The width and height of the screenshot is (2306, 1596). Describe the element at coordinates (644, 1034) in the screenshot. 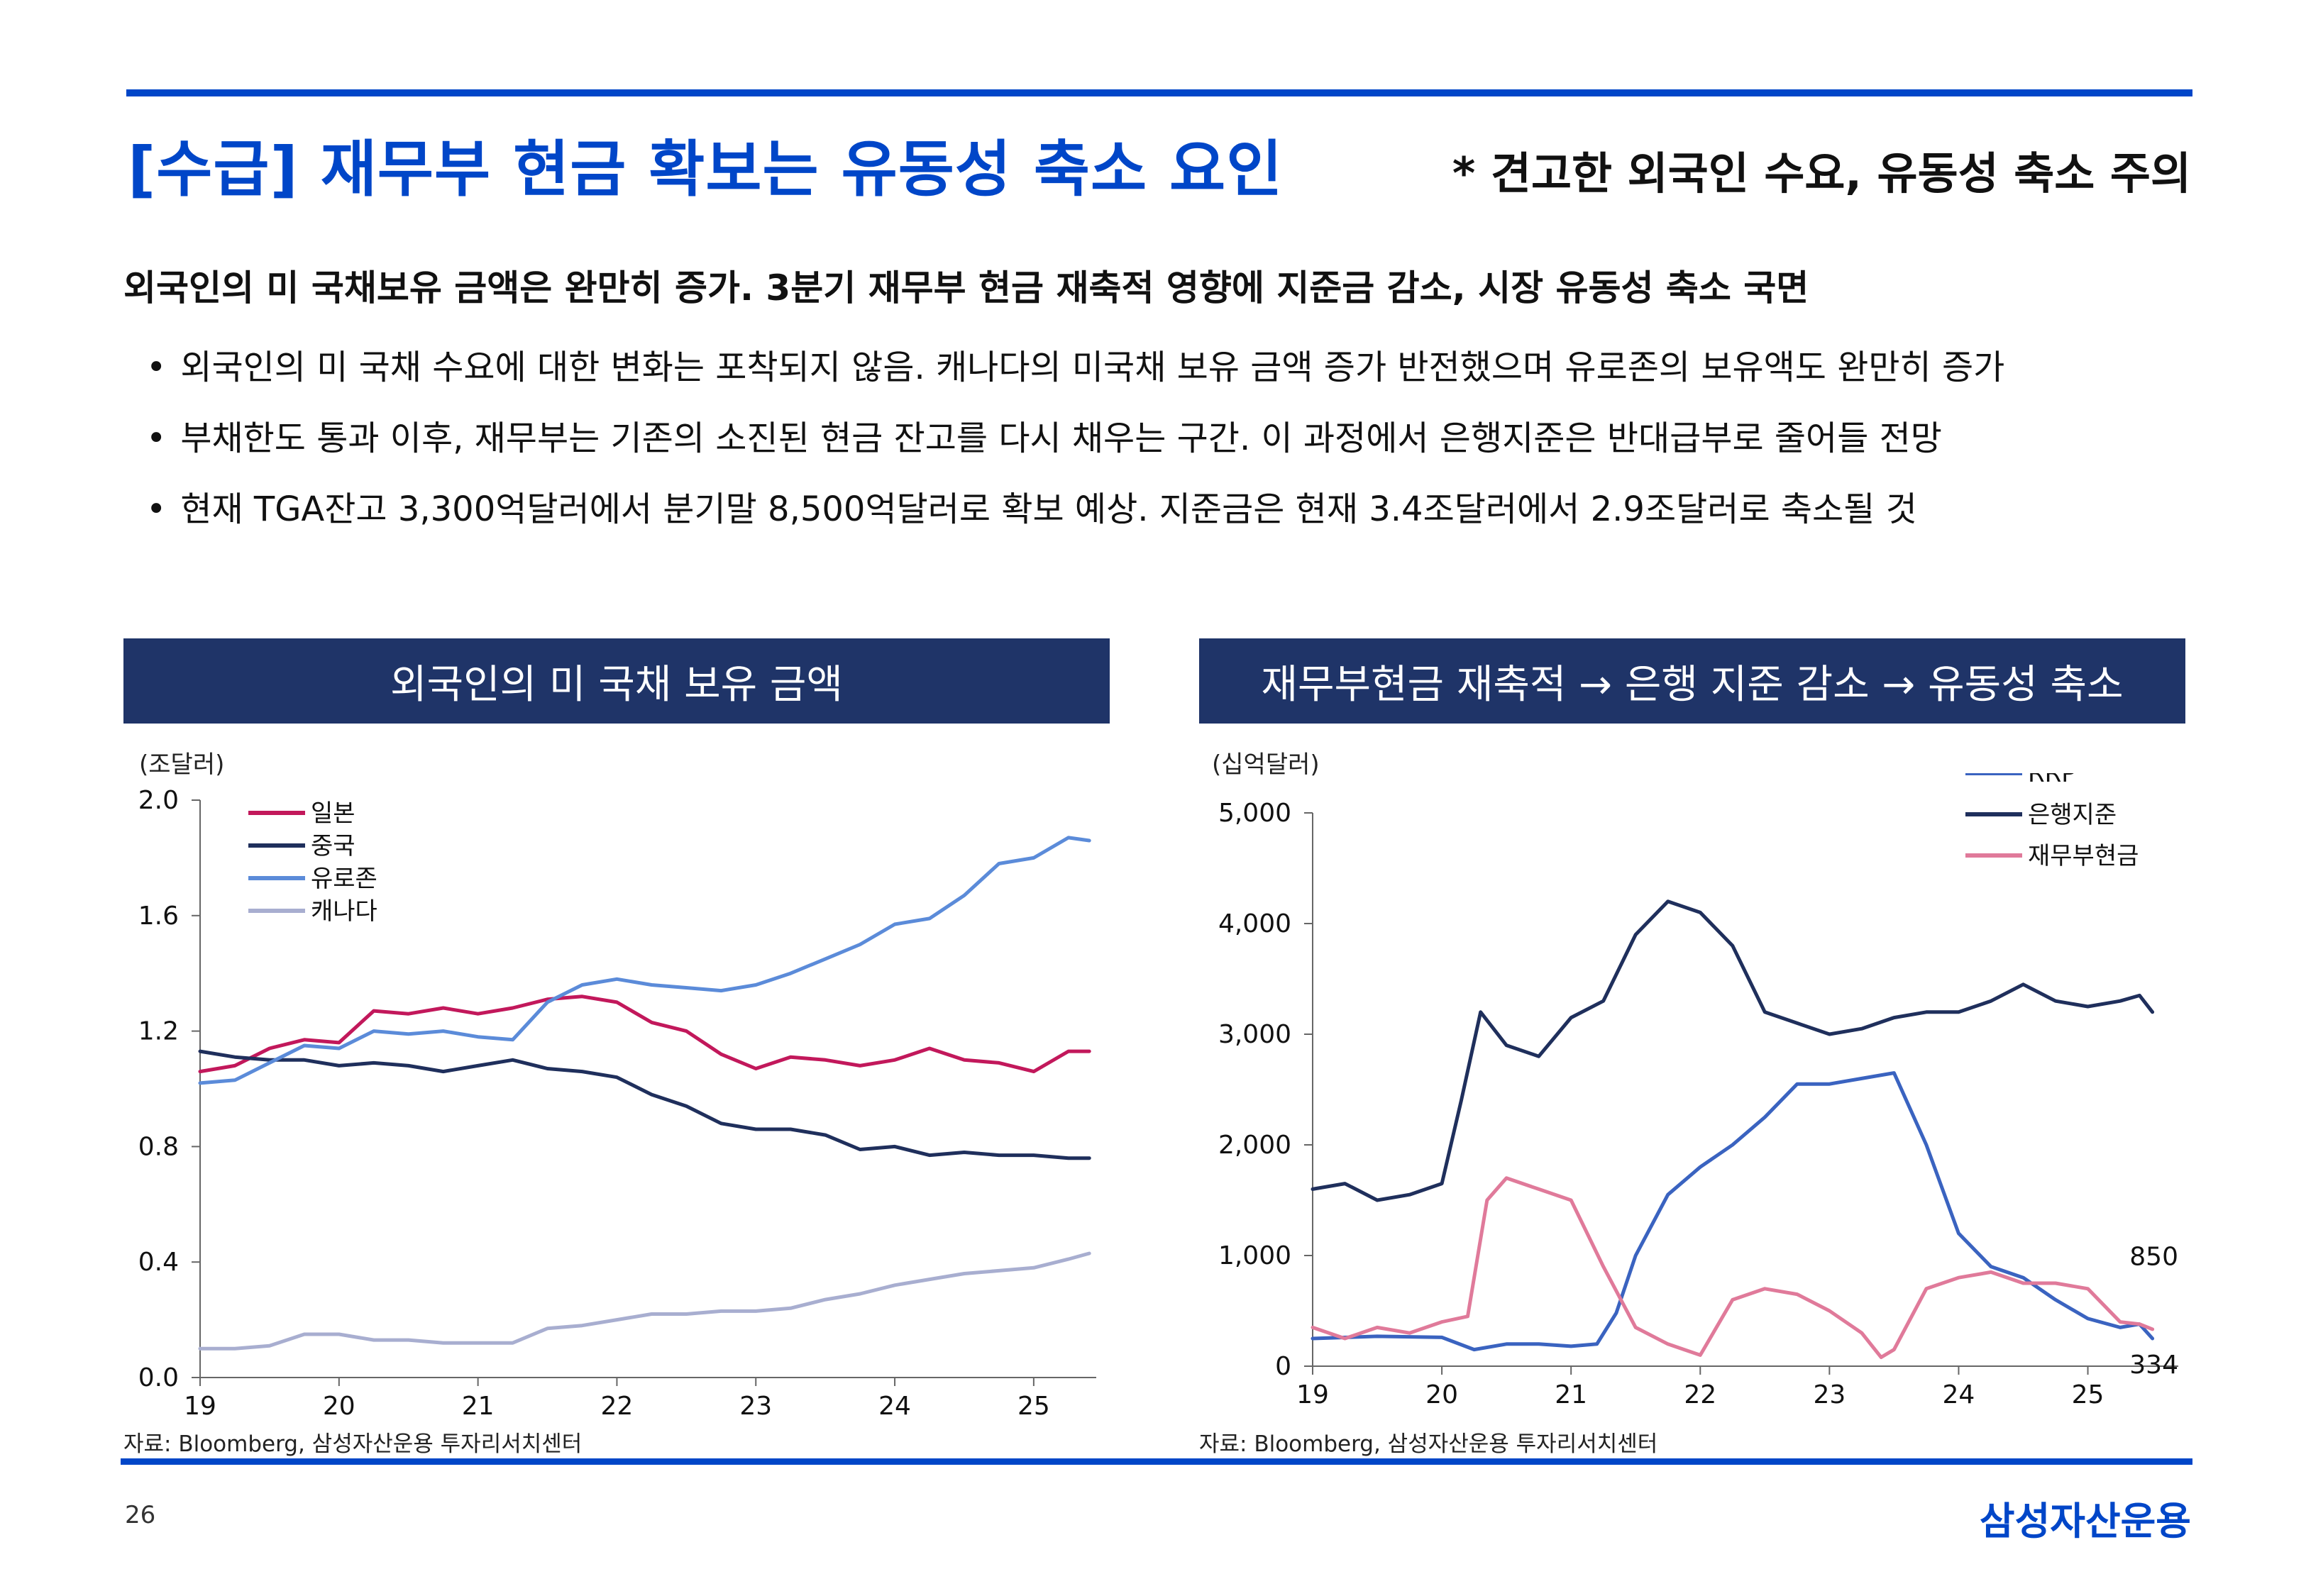

I see `series-line-일본` at that location.